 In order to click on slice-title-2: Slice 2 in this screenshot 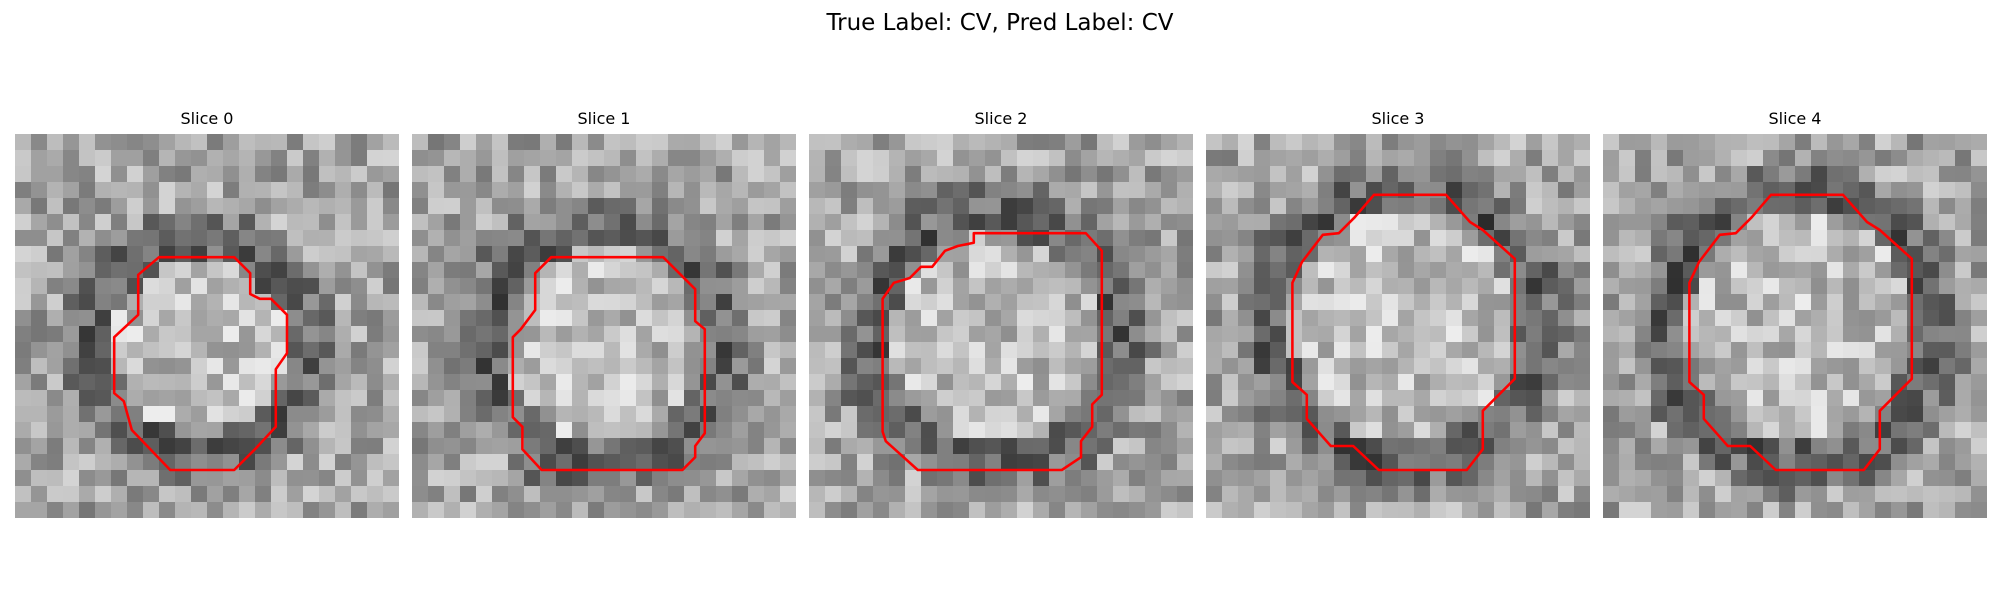, I will do `click(1001, 118)`.